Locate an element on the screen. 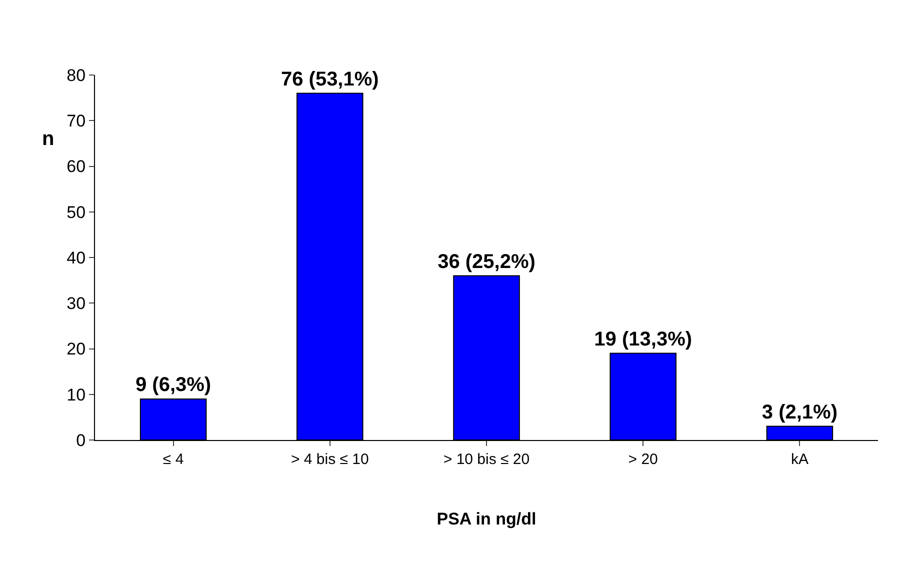 The width and height of the screenshot is (898, 570). data-label: 9 (6,3%) is located at coordinates (174, 385).